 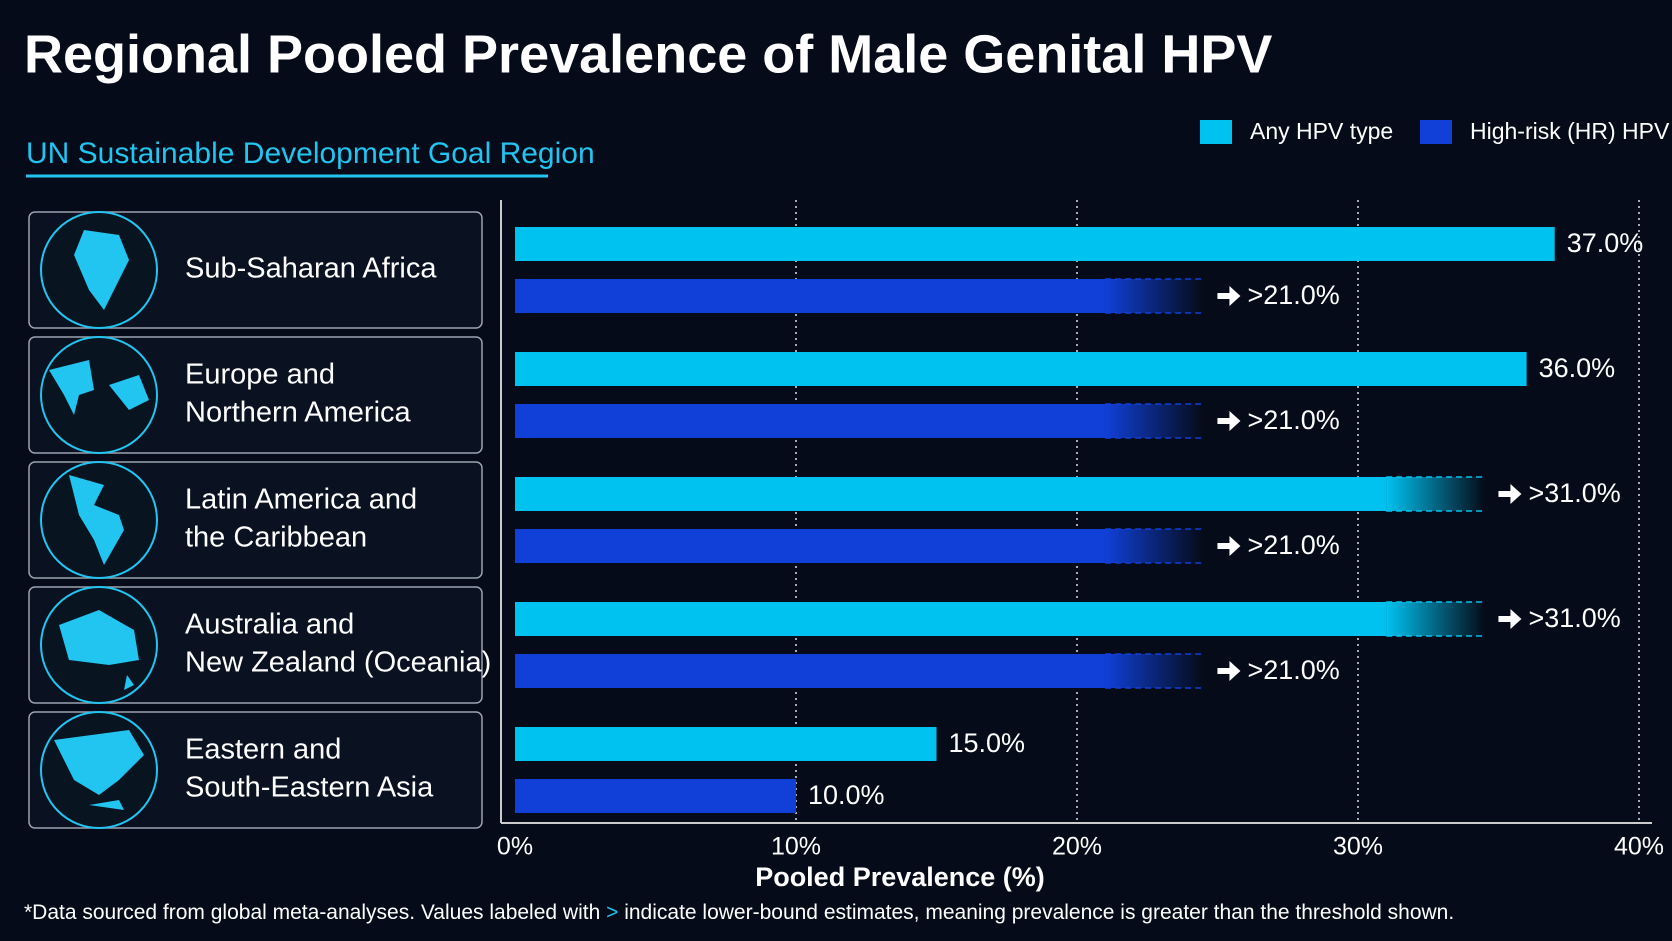 What do you see at coordinates (310, 153) in the screenshot?
I see `subtitle: UN Sustainable Development Goal Region` at bounding box center [310, 153].